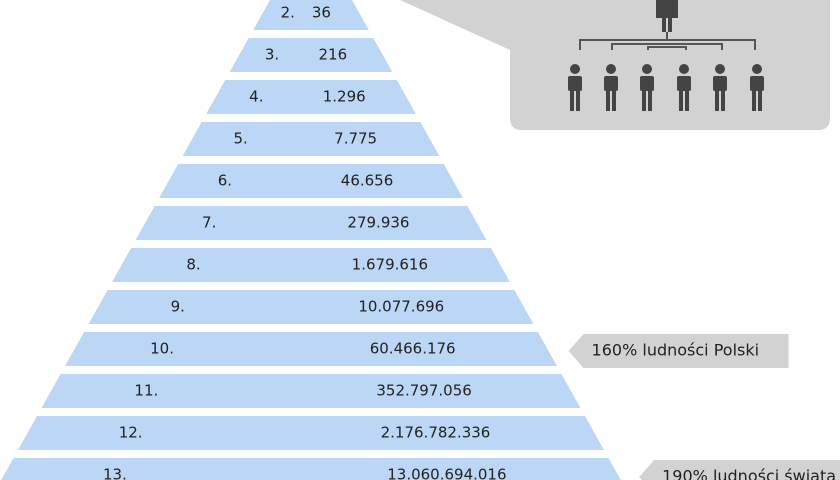  Describe the element at coordinates (401, 307) in the screenshot. I see `count-label: 10.077.696` at that location.